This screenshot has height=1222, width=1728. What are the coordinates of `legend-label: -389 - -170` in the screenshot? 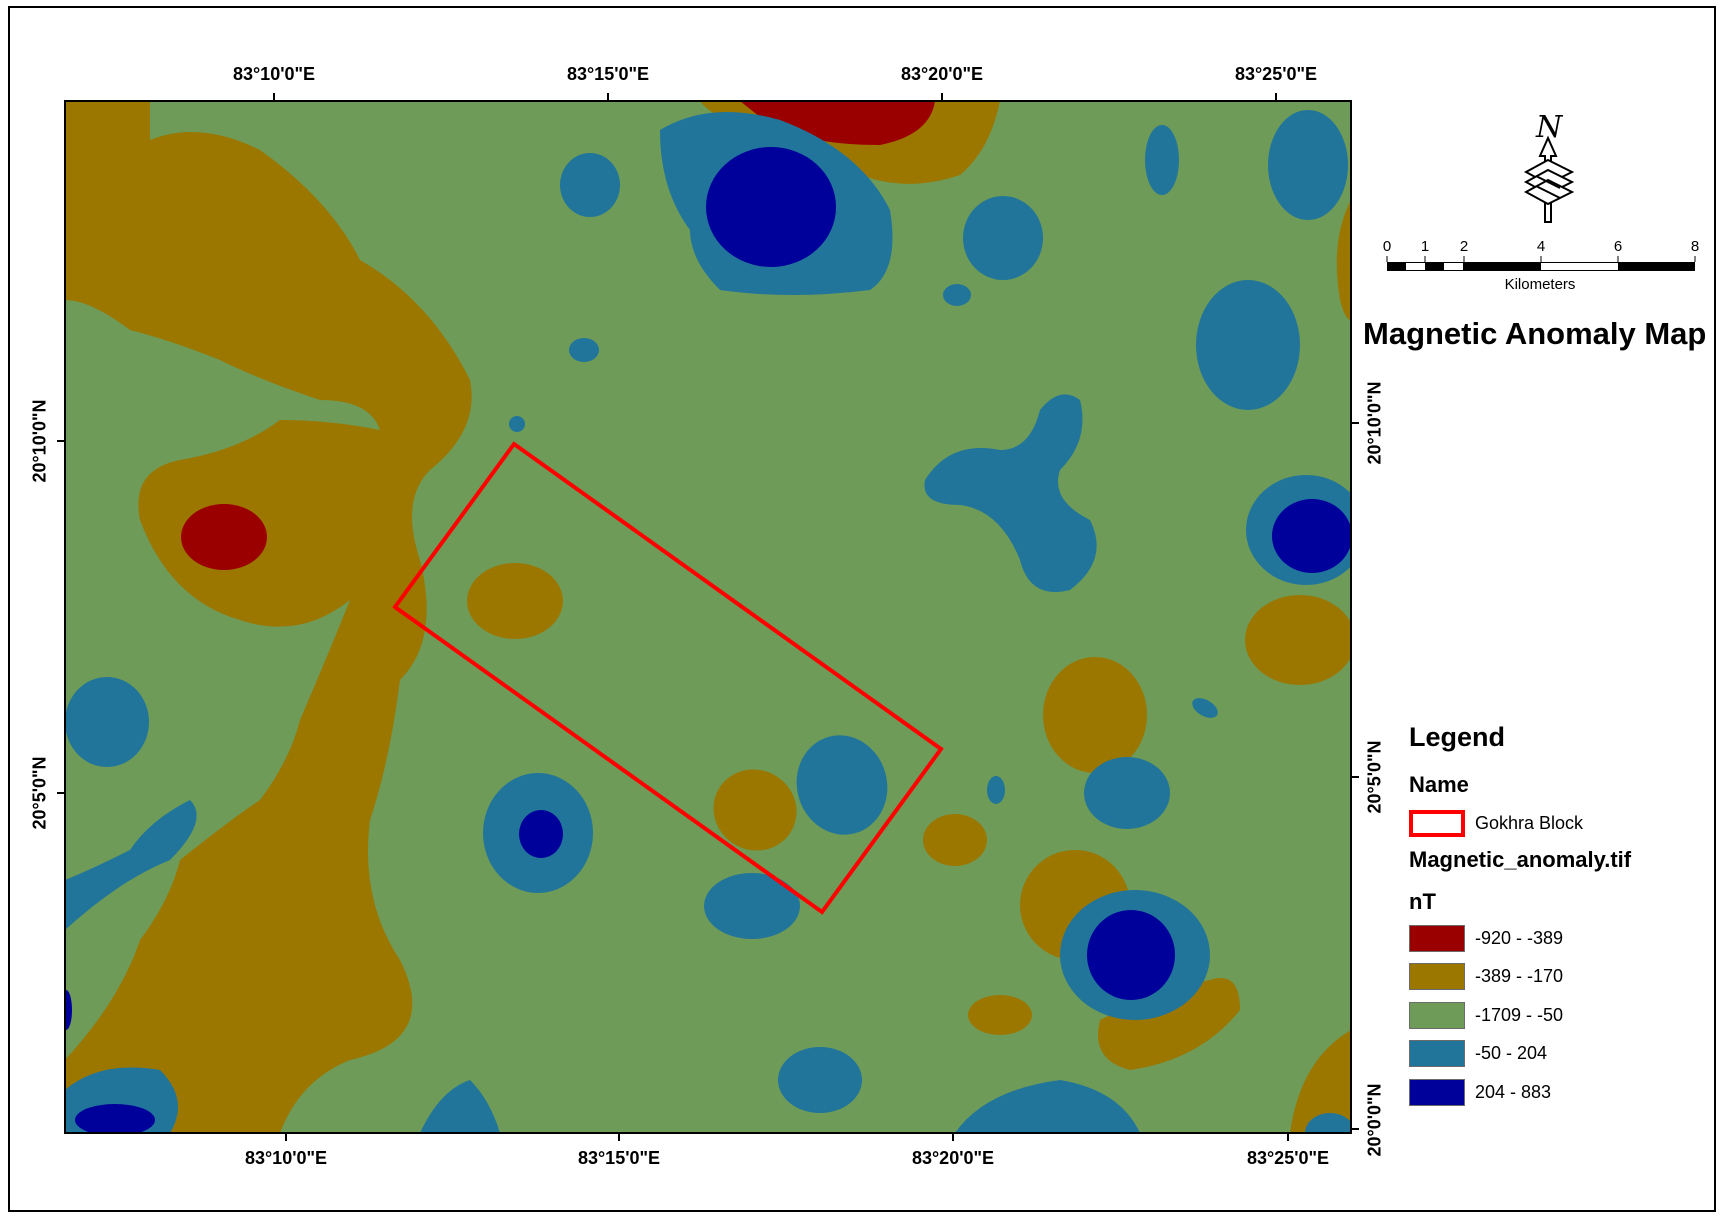 It's located at (1519, 975).